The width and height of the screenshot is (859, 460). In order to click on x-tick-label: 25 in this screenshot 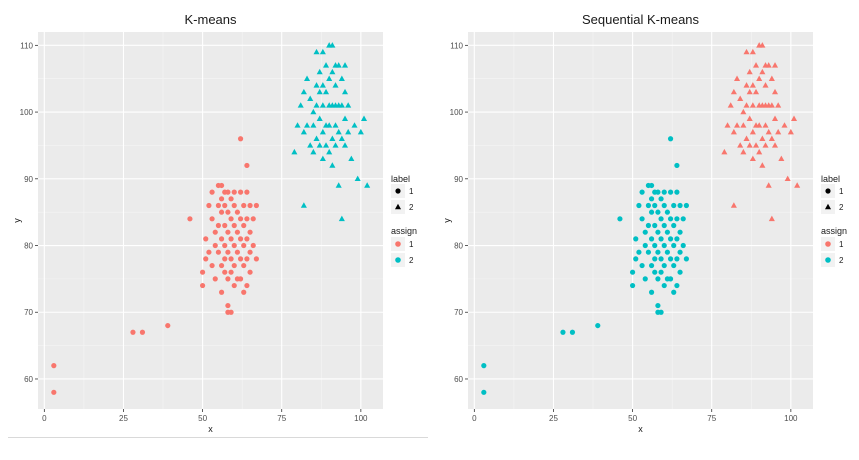, I will do `click(123, 418)`.